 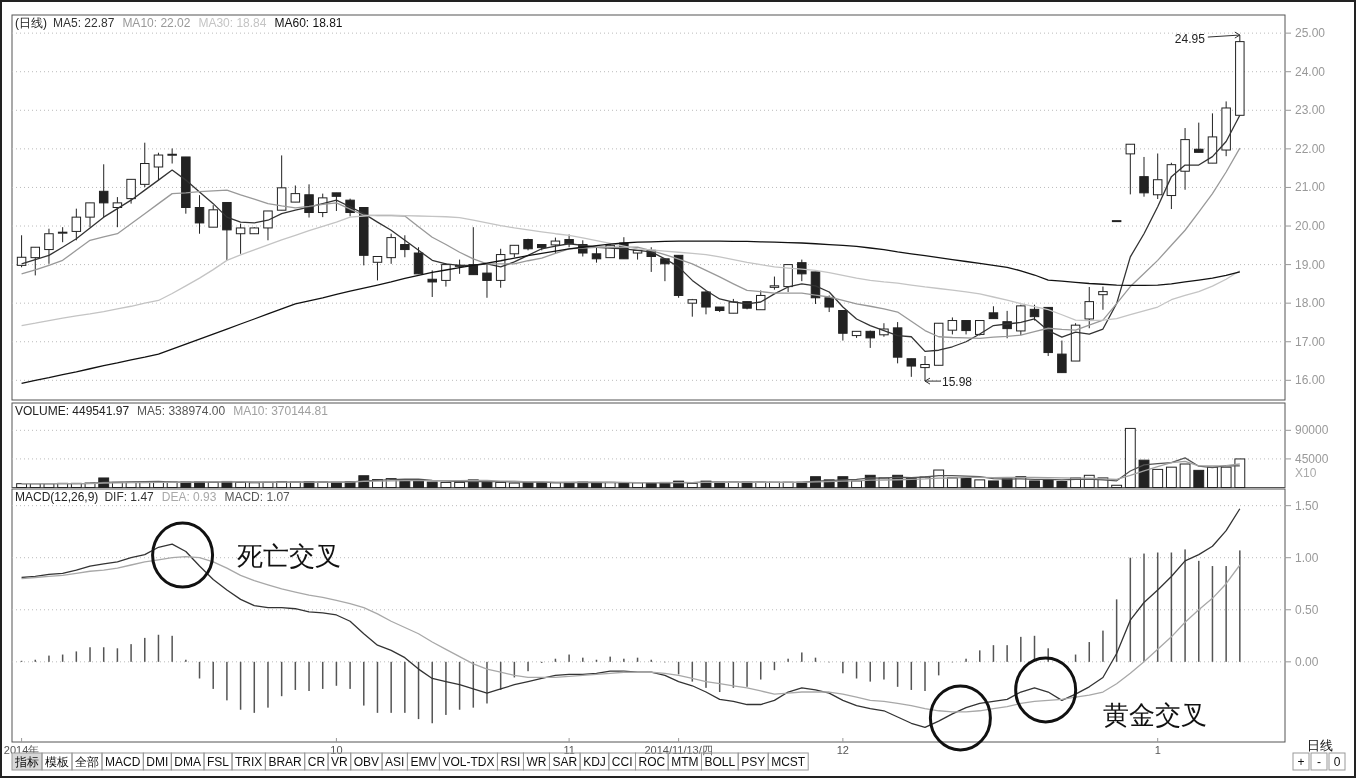 What do you see at coordinates (1320, 745) in the screenshot?
I see `text: 日线` at bounding box center [1320, 745].